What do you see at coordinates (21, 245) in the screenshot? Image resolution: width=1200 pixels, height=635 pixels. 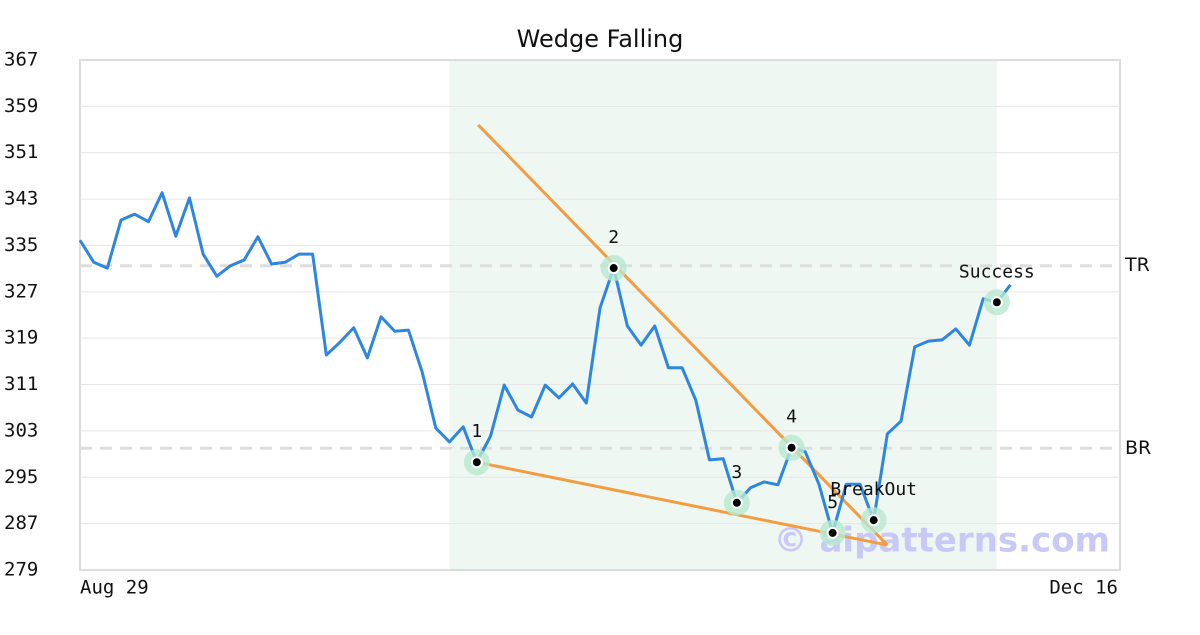 I see `y-tick-label: 335` at bounding box center [21, 245].